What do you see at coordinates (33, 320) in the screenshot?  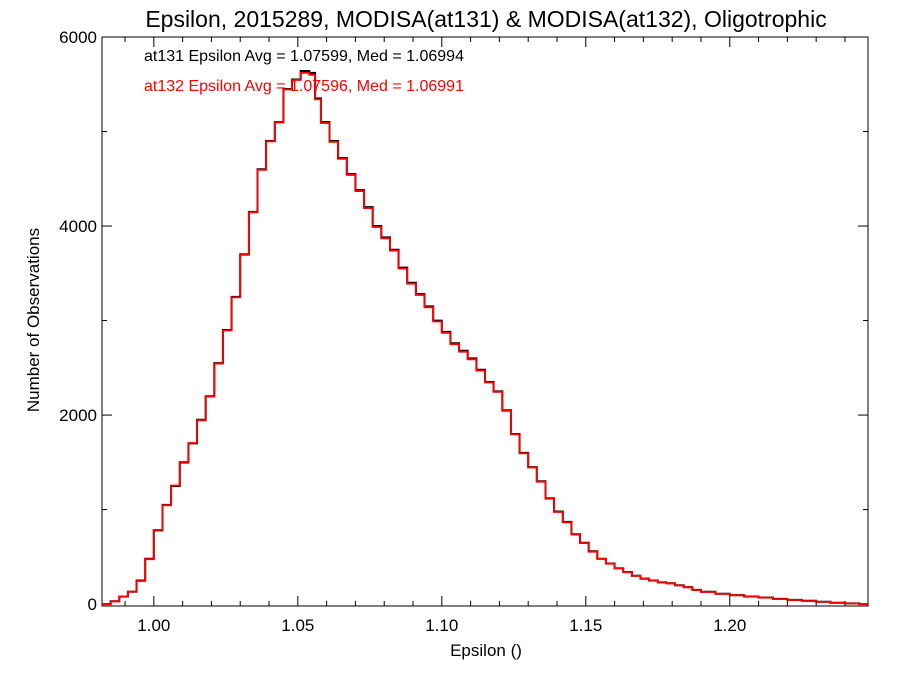 I see `y-axis-label: Number of Observations` at bounding box center [33, 320].